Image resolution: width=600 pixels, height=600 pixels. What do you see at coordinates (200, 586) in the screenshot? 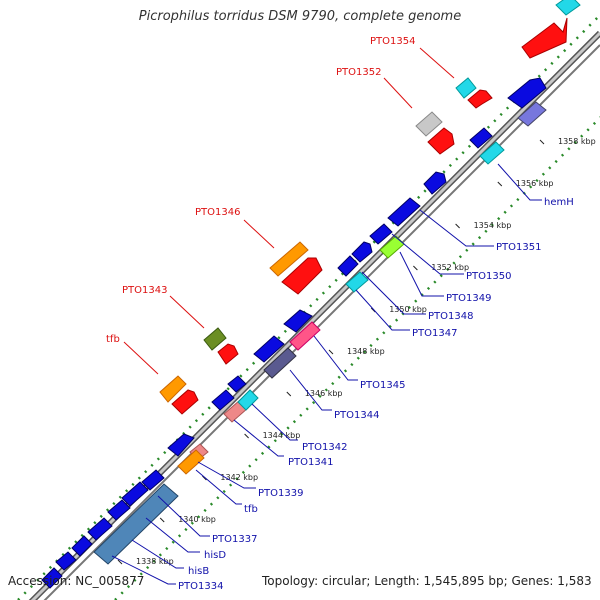
I see `label-PTO1334: PTO1334` at bounding box center [200, 586].